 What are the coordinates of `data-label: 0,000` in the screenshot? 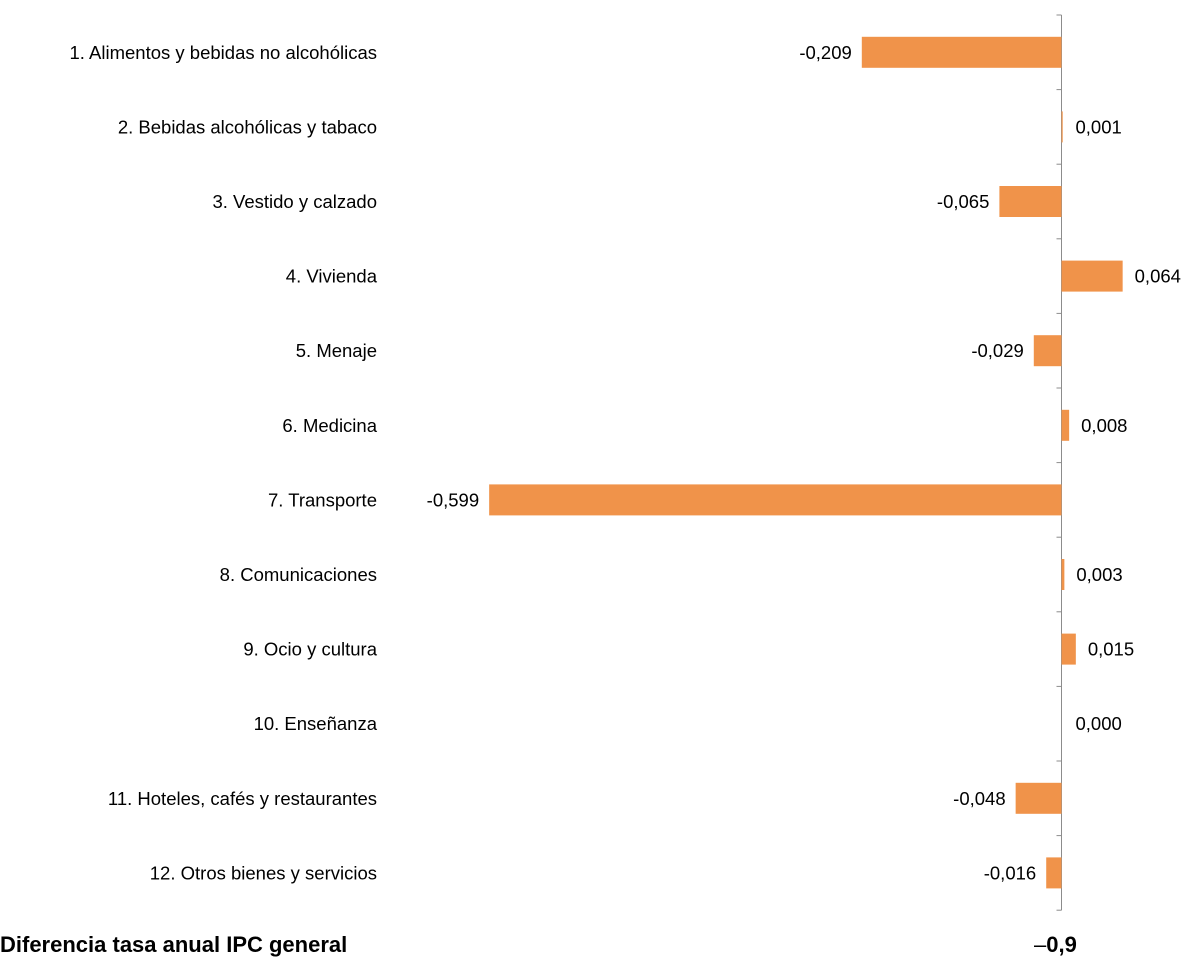 It's located at (1099, 723).